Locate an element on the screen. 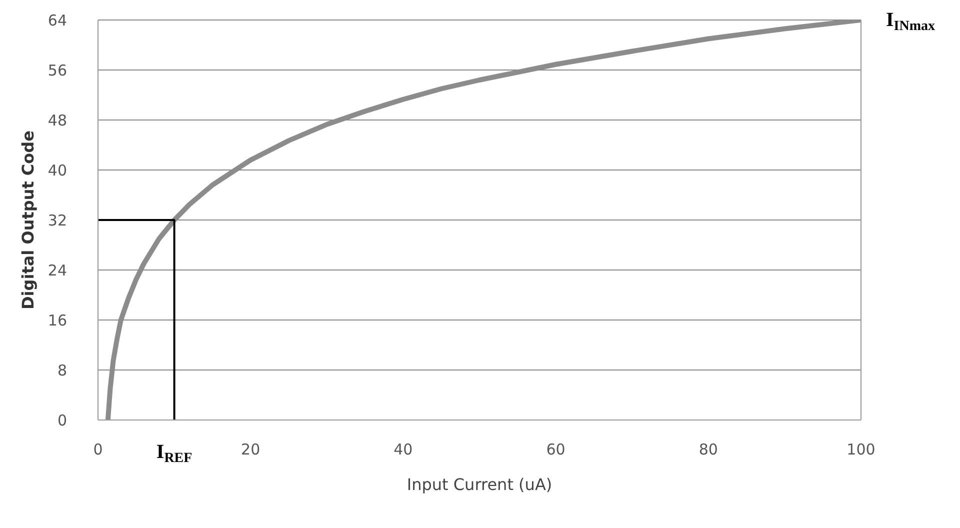 The image size is (960, 528). annotation: I$_{REF}$ is located at coordinates (174, 453).